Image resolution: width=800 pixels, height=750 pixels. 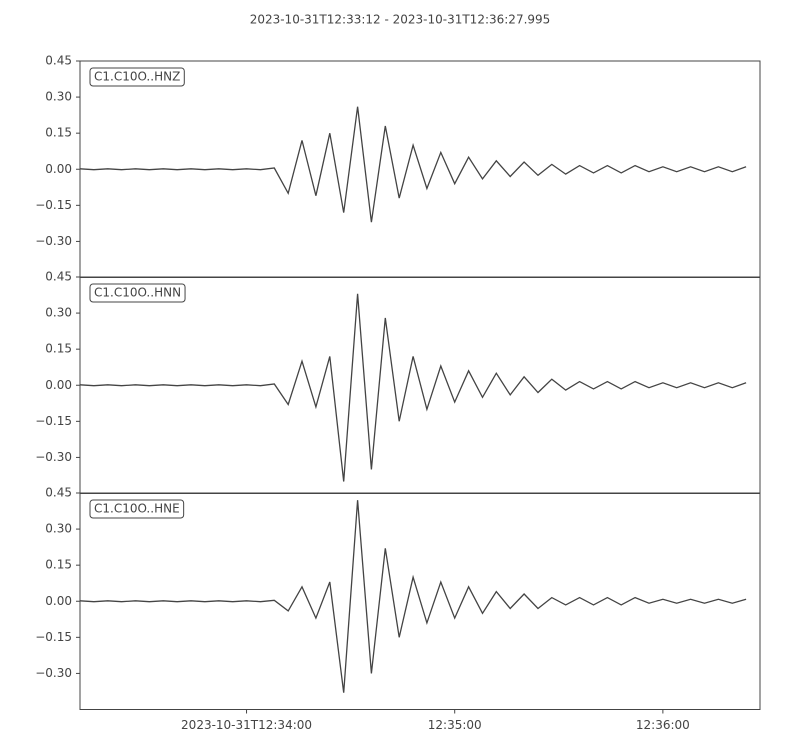 I want to click on waveform, so click(x=413, y=164).